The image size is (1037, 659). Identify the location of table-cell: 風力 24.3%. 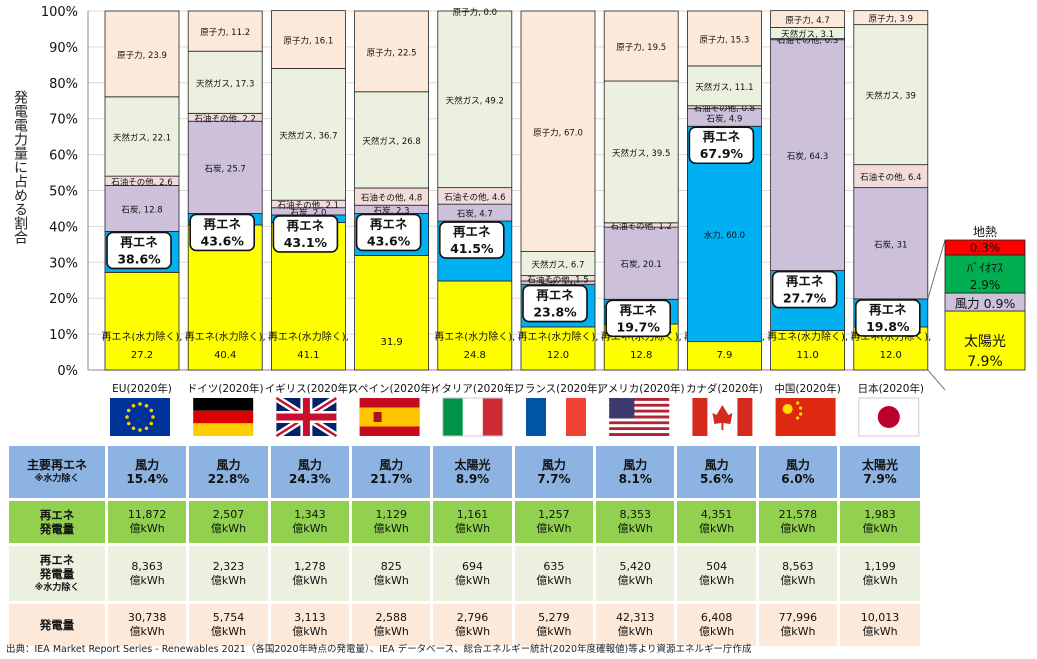
(309, 473).